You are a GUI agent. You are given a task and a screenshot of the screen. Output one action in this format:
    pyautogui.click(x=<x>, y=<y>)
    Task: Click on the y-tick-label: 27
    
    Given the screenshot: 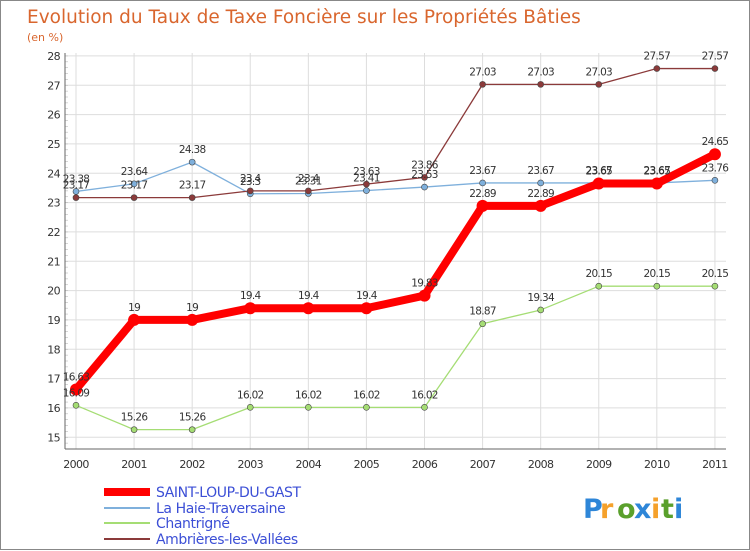 What is the action you would take?
    pyautogui.click(x=53, y=85)
    